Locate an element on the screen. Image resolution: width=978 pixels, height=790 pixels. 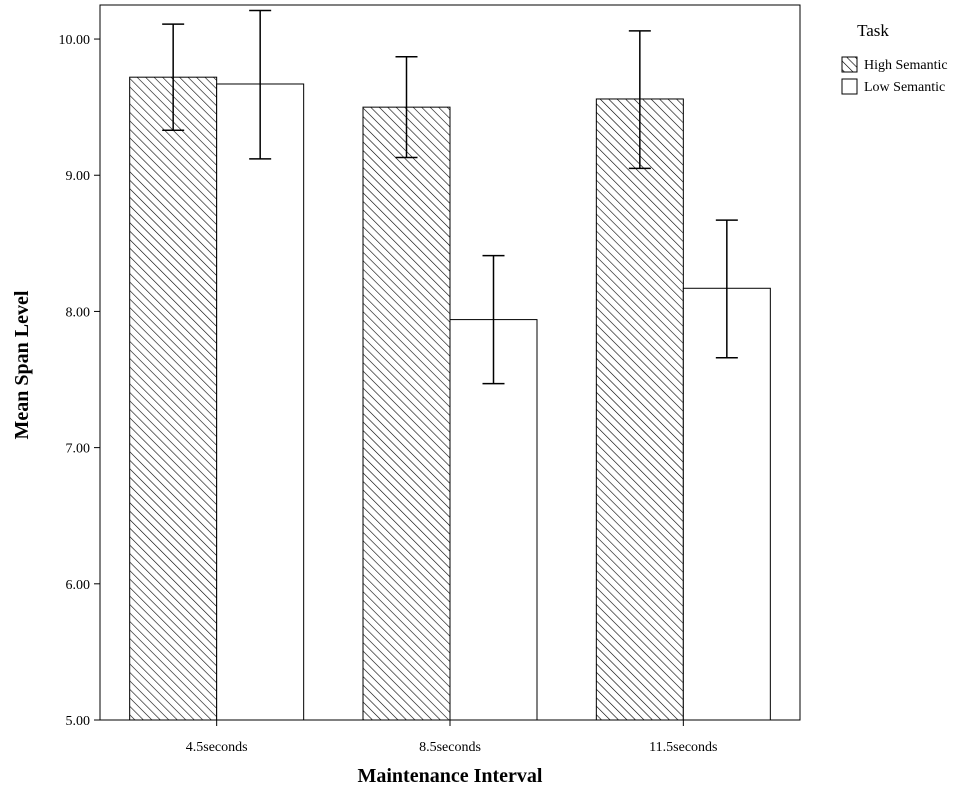
x-tick-label: 4.5seconds is located at coordinates (217, 747).